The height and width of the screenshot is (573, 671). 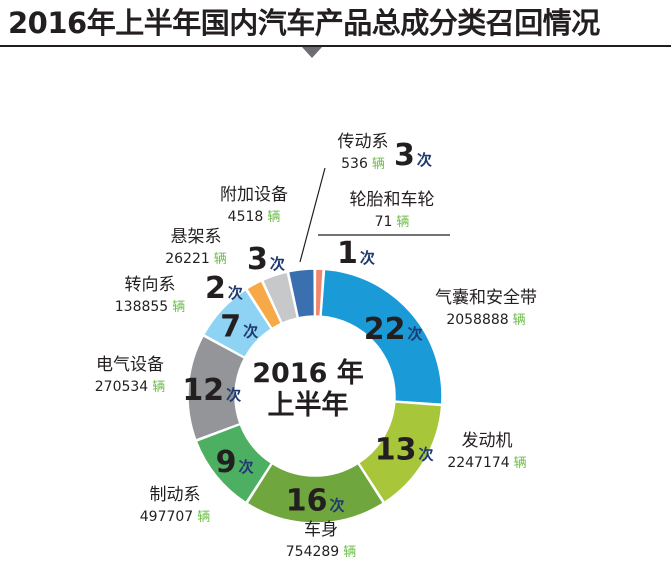 I want to click on category-name-7: 悬架系, so click(x=196, y=237).